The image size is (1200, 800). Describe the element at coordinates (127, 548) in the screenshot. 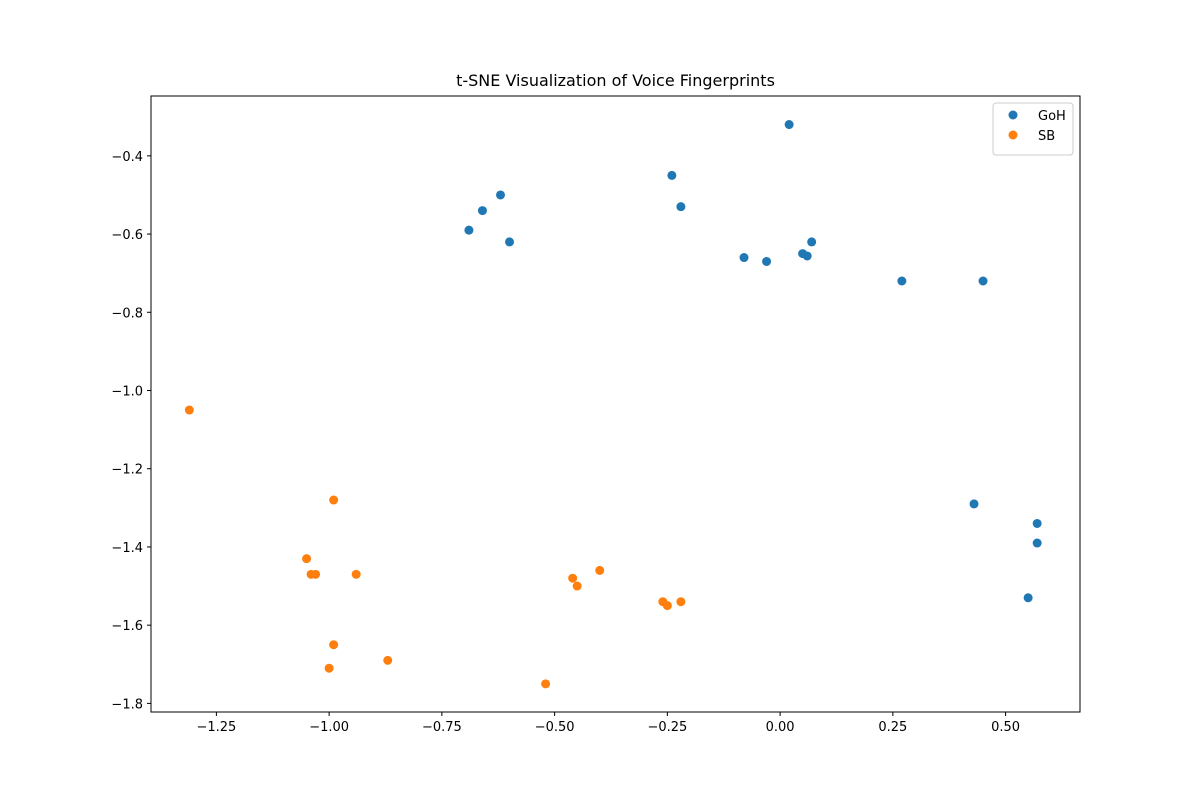

I see `y-tick-label: −1.4` at that location.